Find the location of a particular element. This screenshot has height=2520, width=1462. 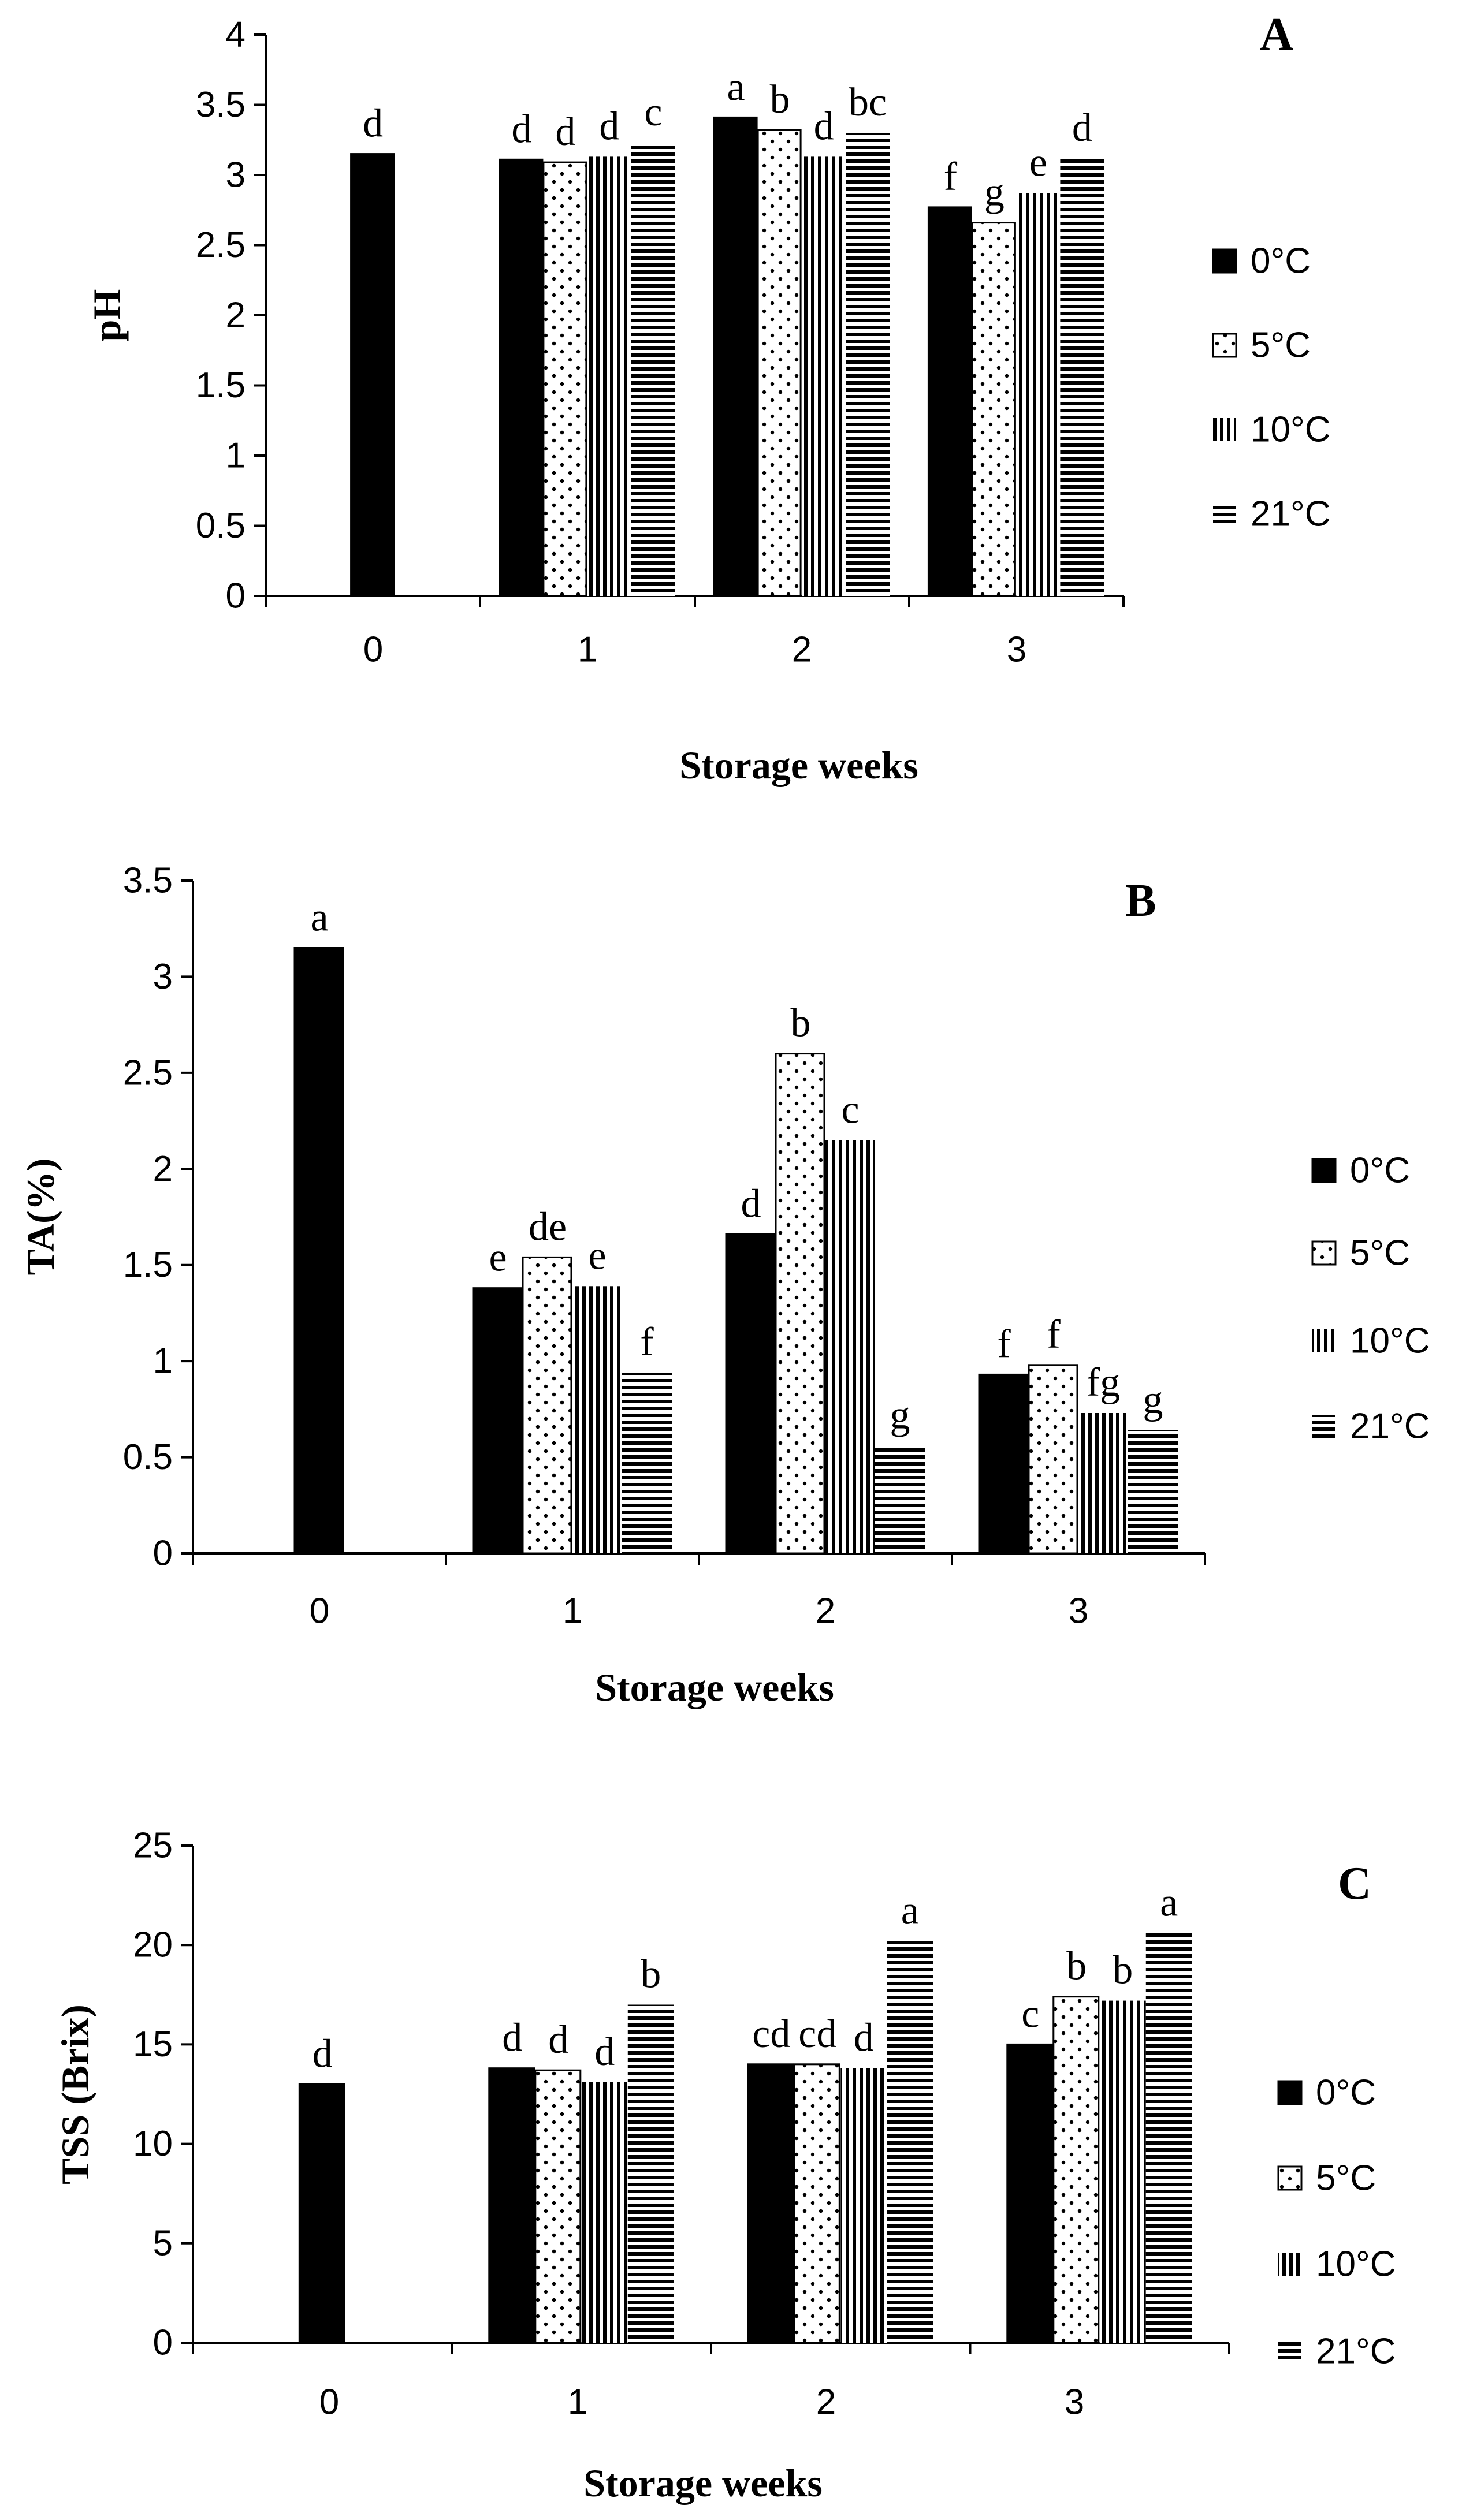

y-tick-label: 20 is located at coordinates (153, 1945).